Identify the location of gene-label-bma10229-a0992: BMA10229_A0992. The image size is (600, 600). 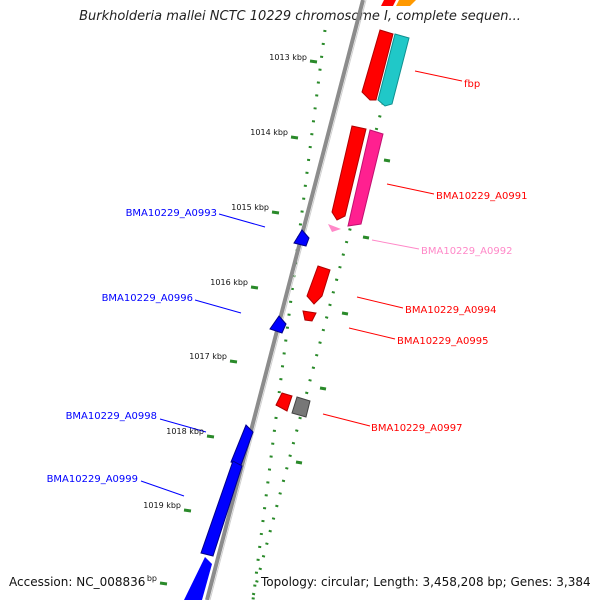
(466, 251).